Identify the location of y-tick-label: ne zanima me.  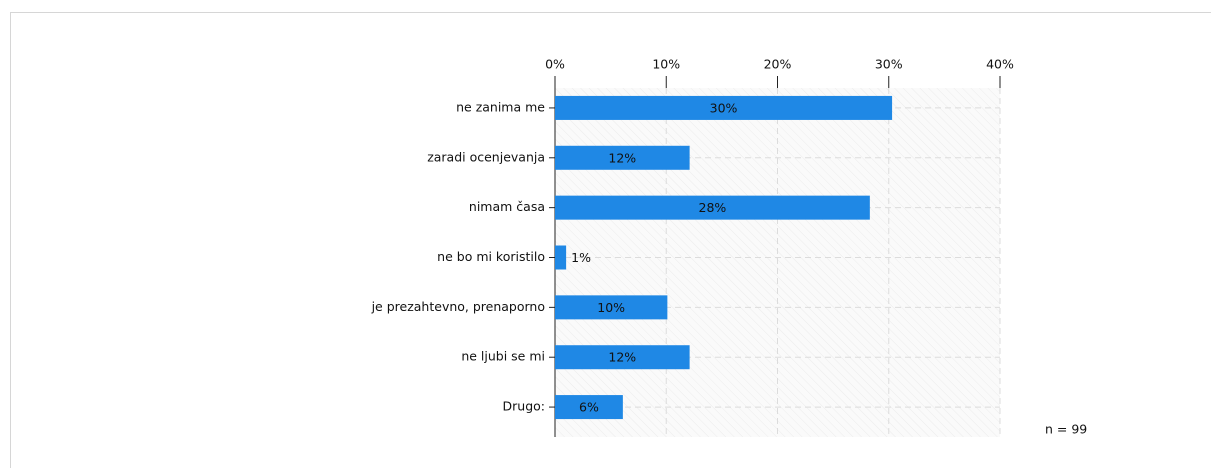
(500, 106).